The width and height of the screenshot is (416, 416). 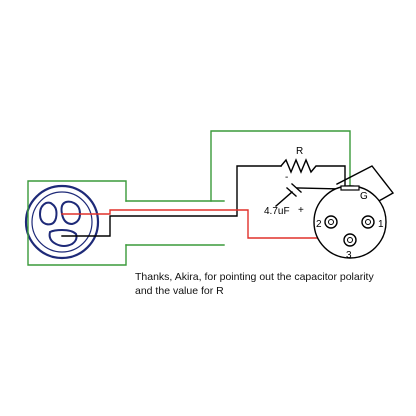 I want to click on caption-line-2: and the value for R, so click(x=179, y=291).